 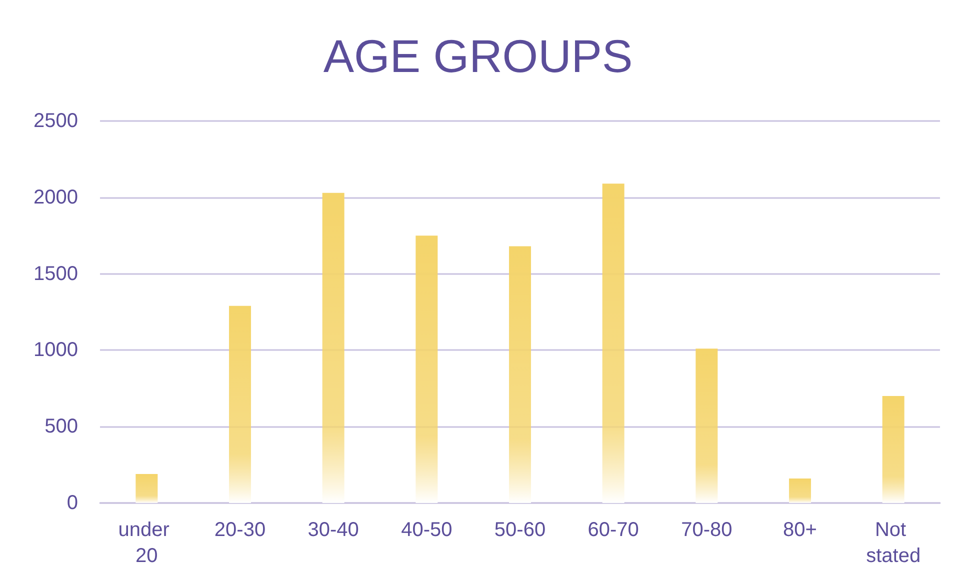 I want to click on x-tick-label: 80+, so click(x=800, y=530).